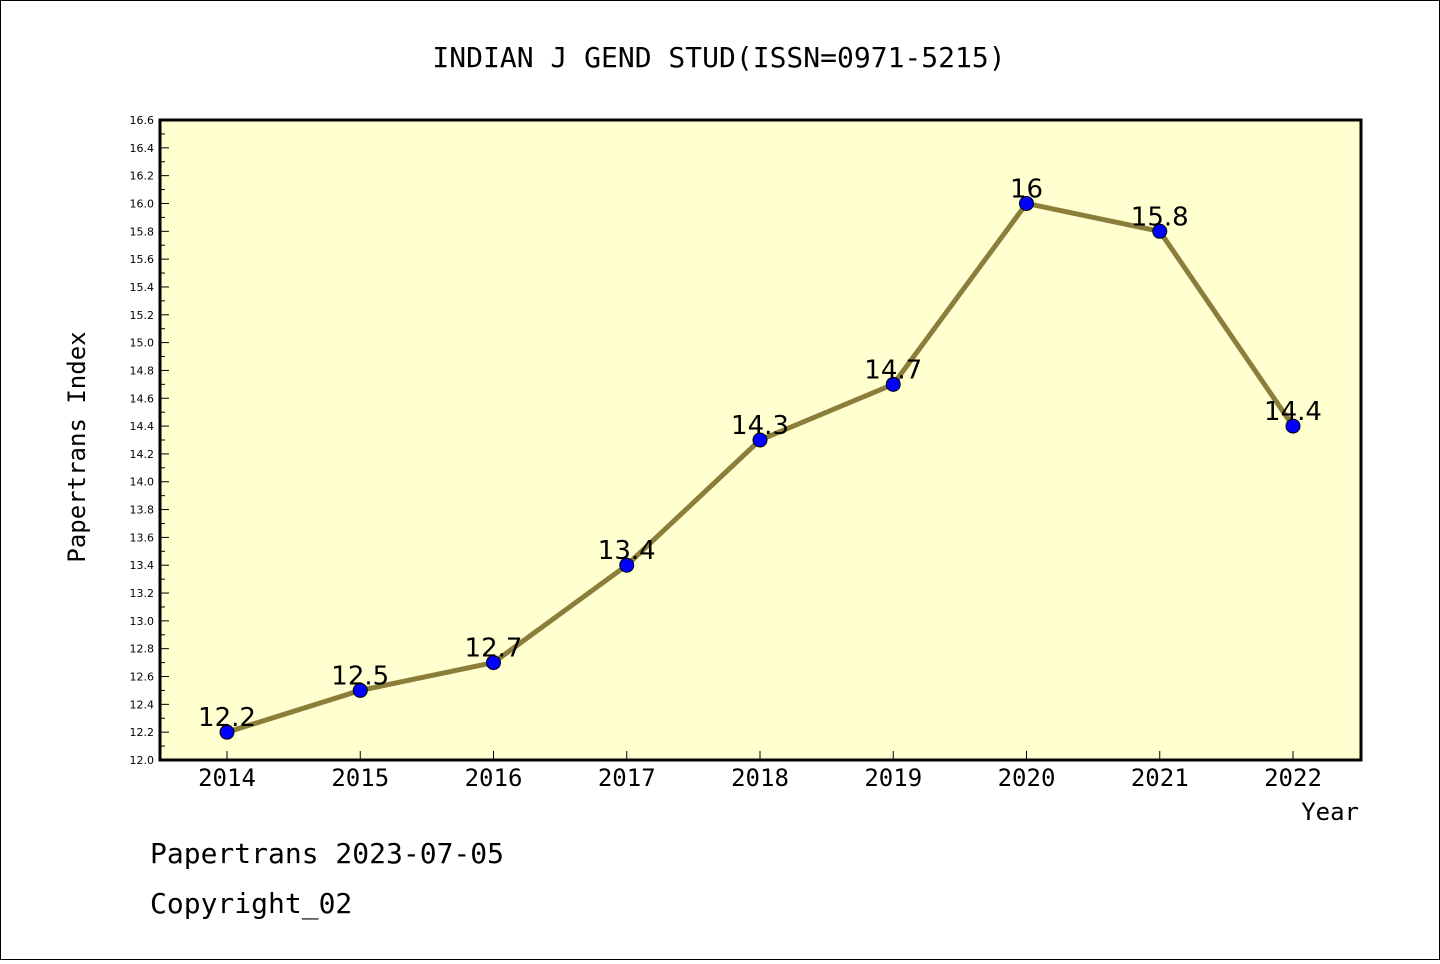 The image size is (1440, 964). I want to click on chart-title: INDIAN J GEND STUD(ISSN=0971-5215), so click(718, 57).